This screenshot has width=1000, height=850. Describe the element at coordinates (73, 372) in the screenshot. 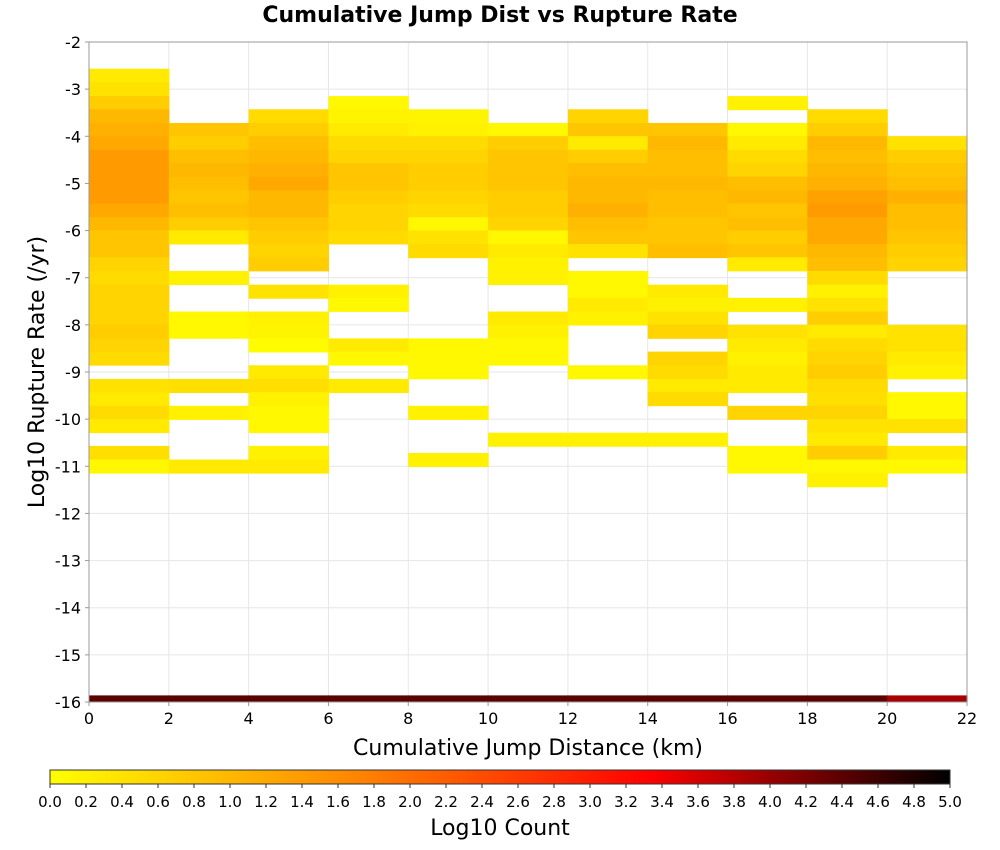

I see `y-tick-label: -9` at that location.